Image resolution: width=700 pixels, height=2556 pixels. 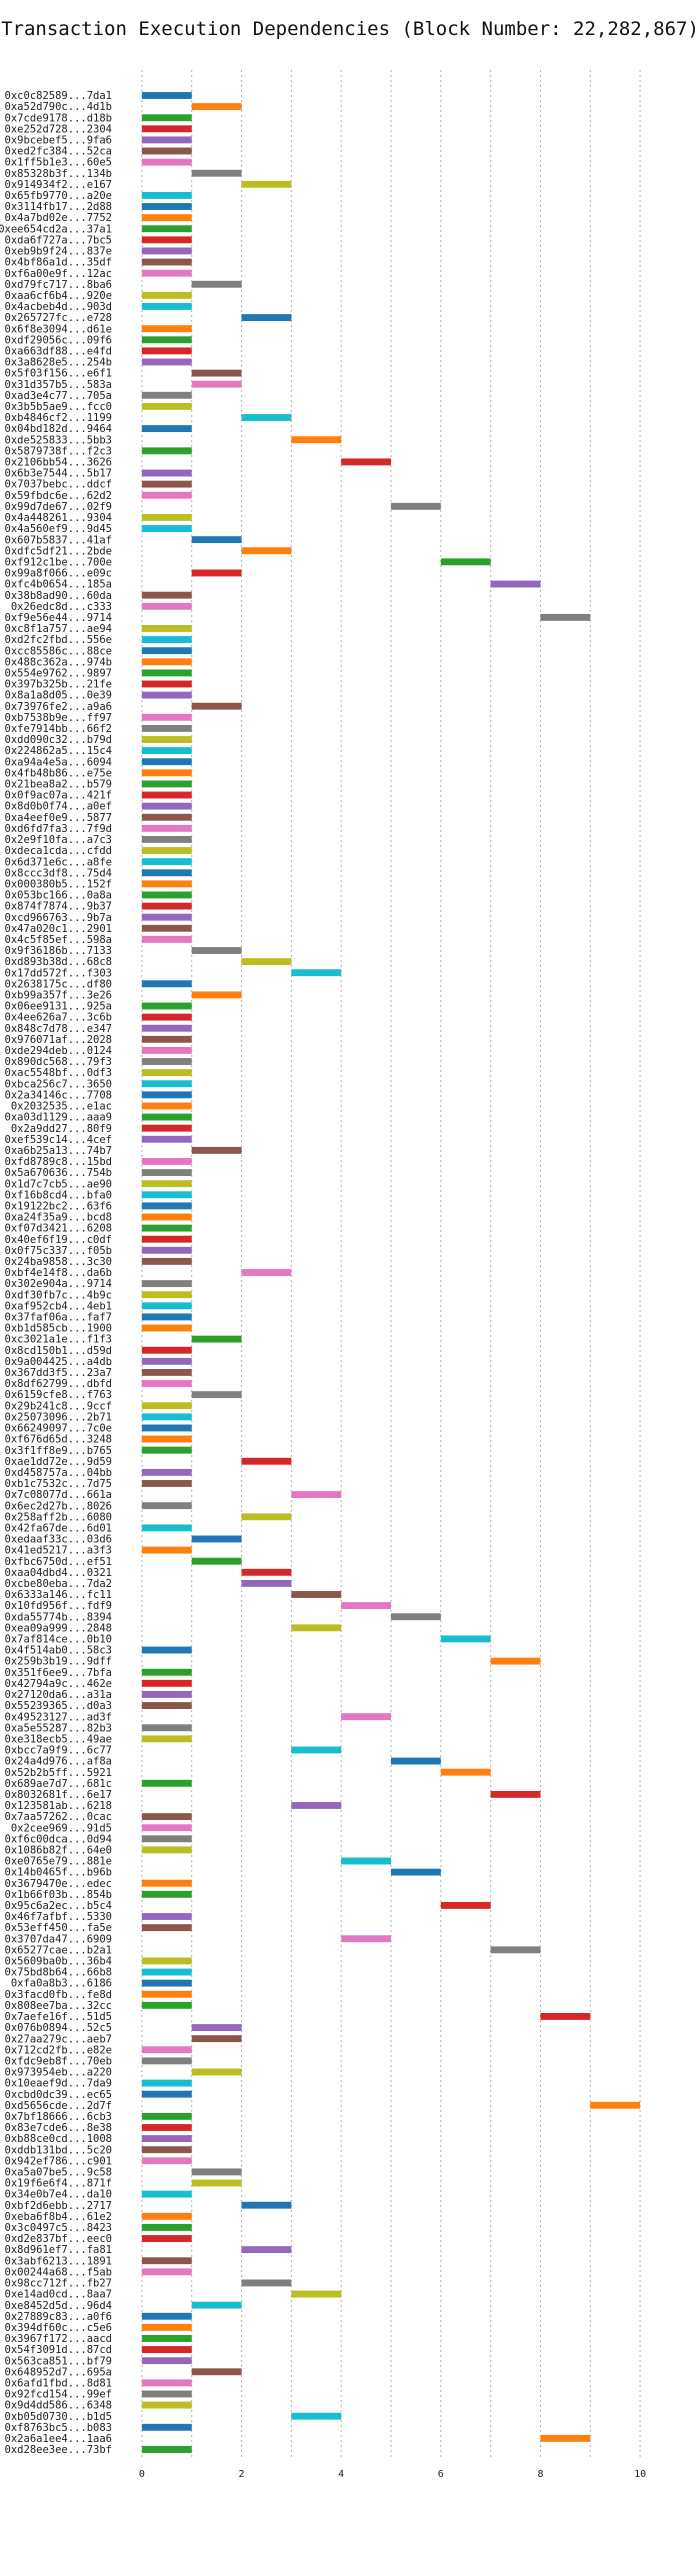 What do you see at coordinates (58, 2117) in the screenshot?
I see `y-tick-label: 0x7bf18666...6cb3` at bounding box center [58, 2117].